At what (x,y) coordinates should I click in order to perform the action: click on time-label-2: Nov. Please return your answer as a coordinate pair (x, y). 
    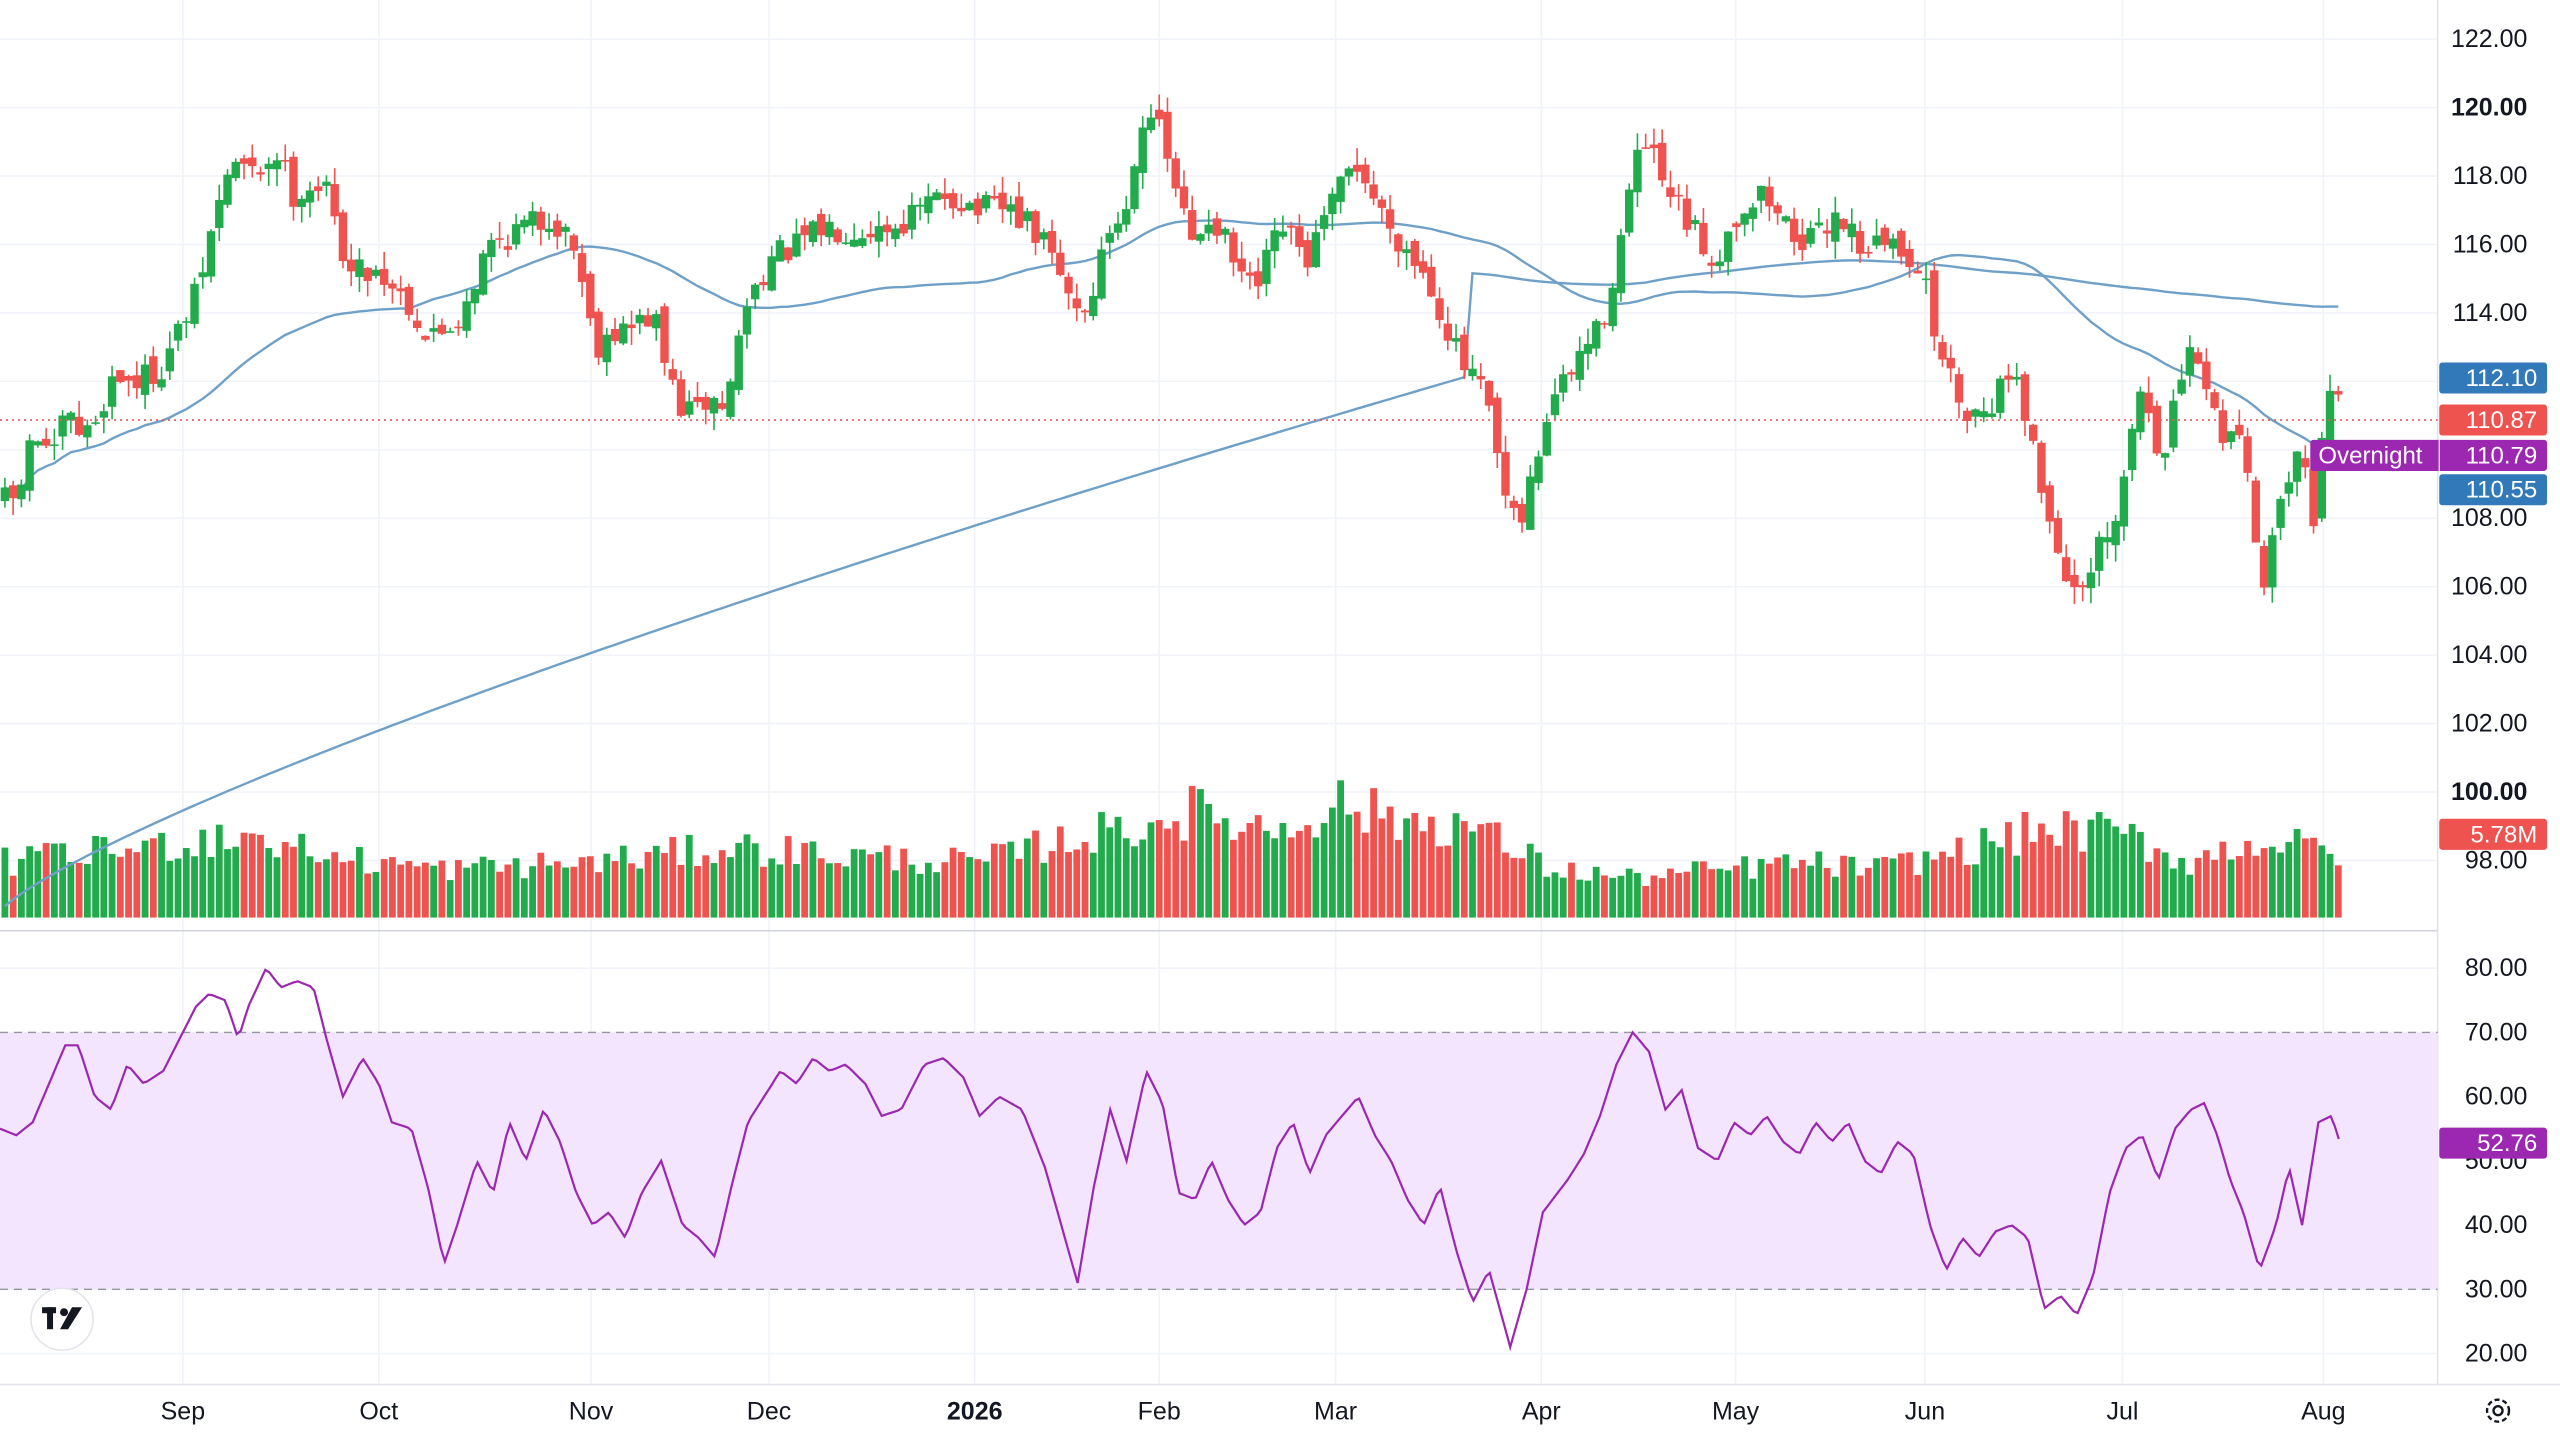
    Looking at the image, I should click on (591, 1412).